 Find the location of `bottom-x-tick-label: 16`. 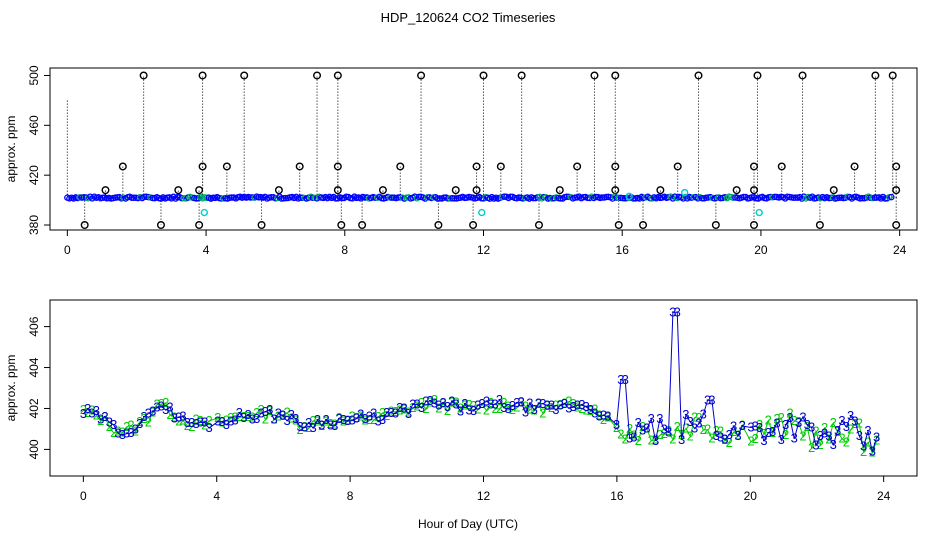

bottom-x-tick-label: 16 is located at coordinates (617, 496).